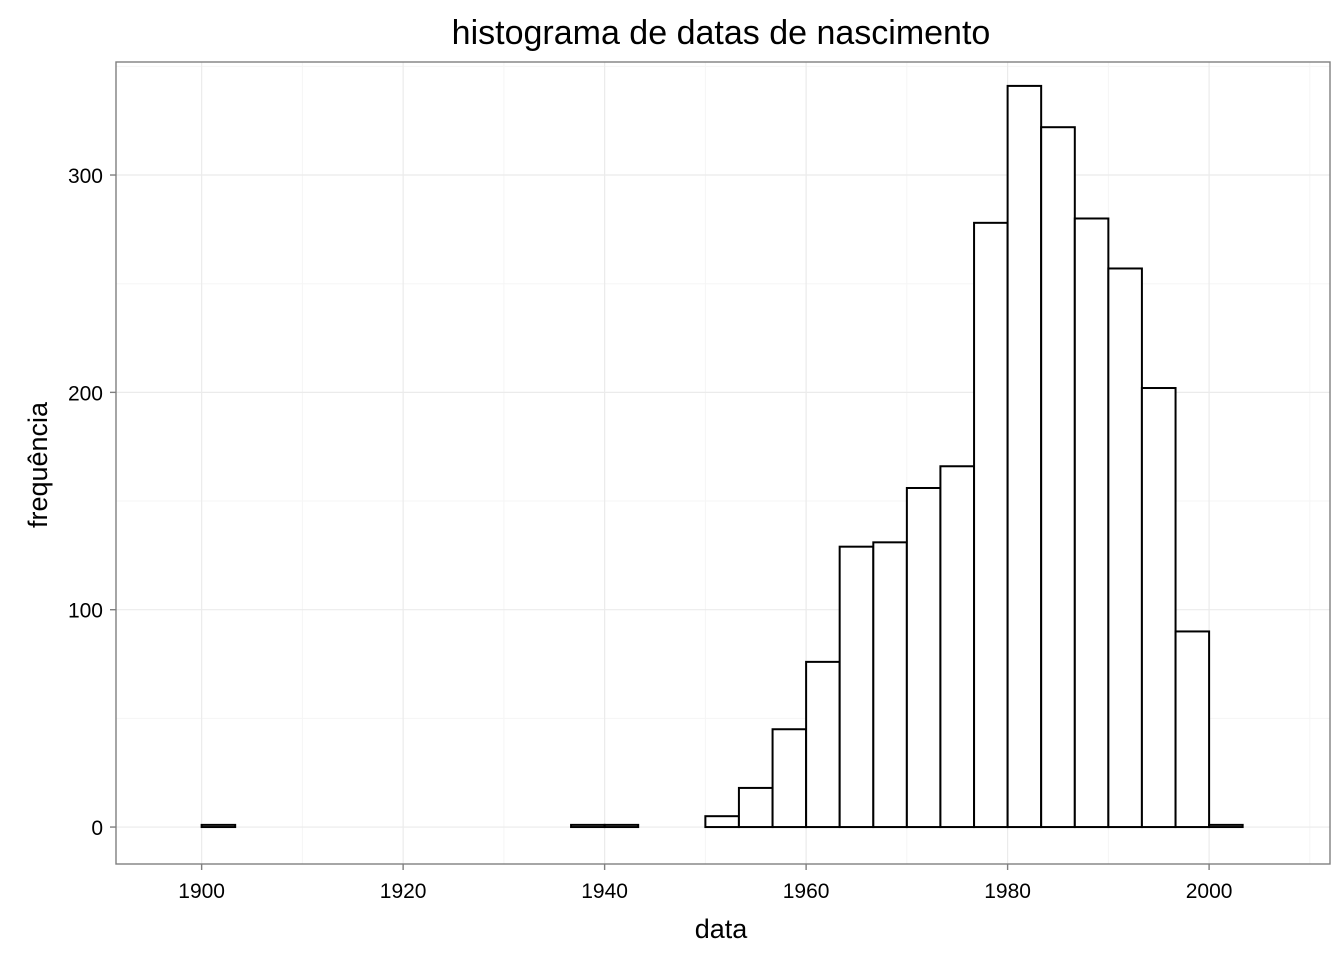 The image size is (1344, 960). What do you see at coordinates (201, 891) in the screenshot?
I see `x-tick-label: 1900` at bounding box center [201, 891].